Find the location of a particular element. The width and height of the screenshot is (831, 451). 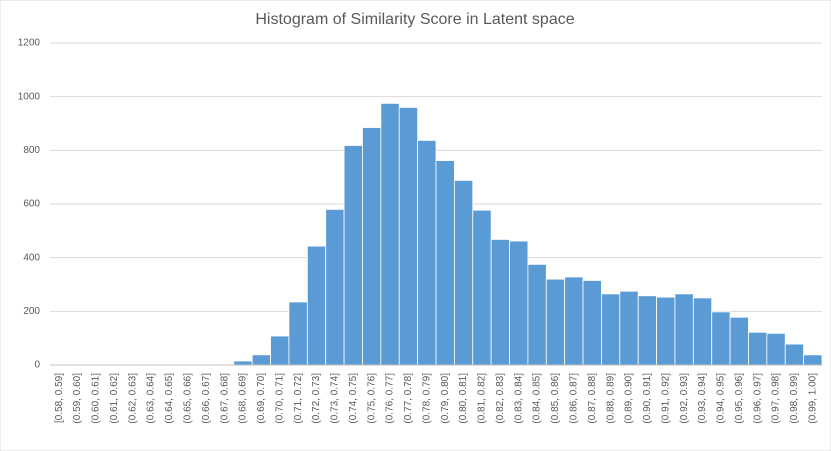

x-tick-label: (0.77, 0.78] is located at coordinates (408, 398).